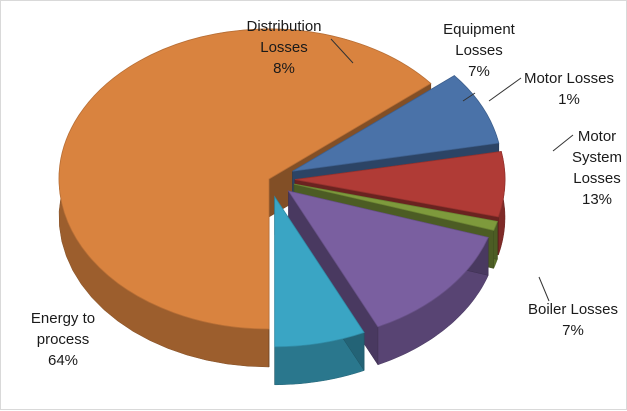 Image resolution: width=627 pixels, height=411 pixels. I want to click on leader-line-boiler-losses, so click(544, 289).